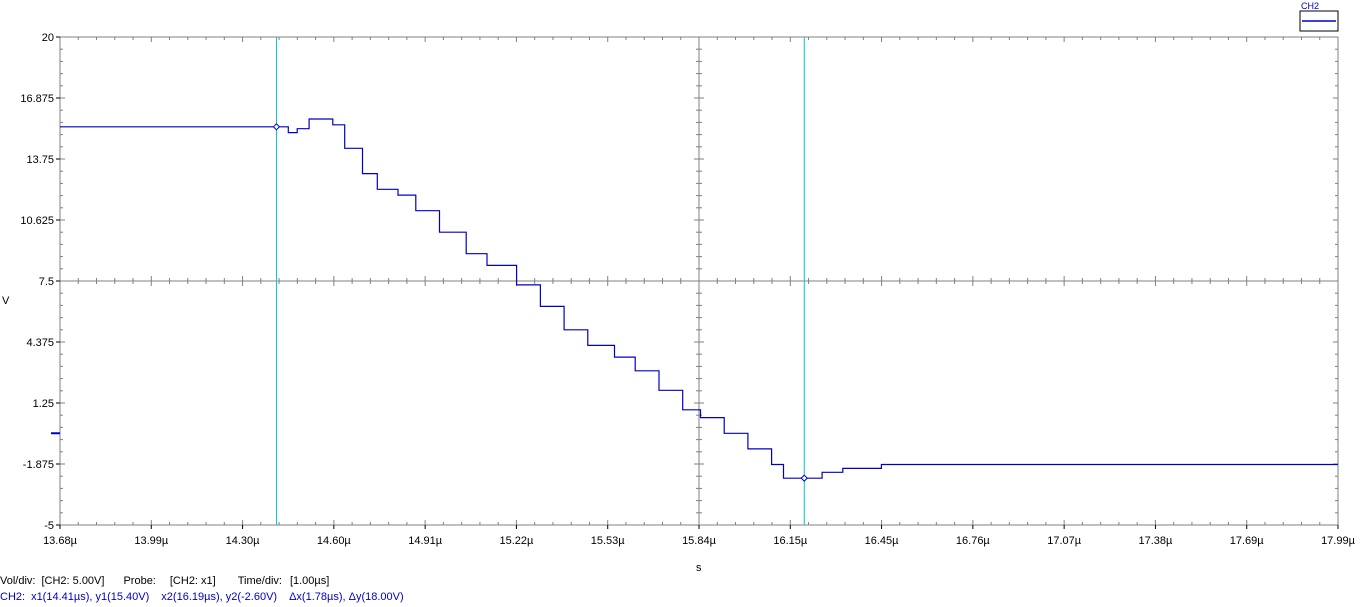  What do you see at coordinates (699, 541) in the screenshot?
I see `x-tick-label: 15.84µ` at bounding box center [699, 541].